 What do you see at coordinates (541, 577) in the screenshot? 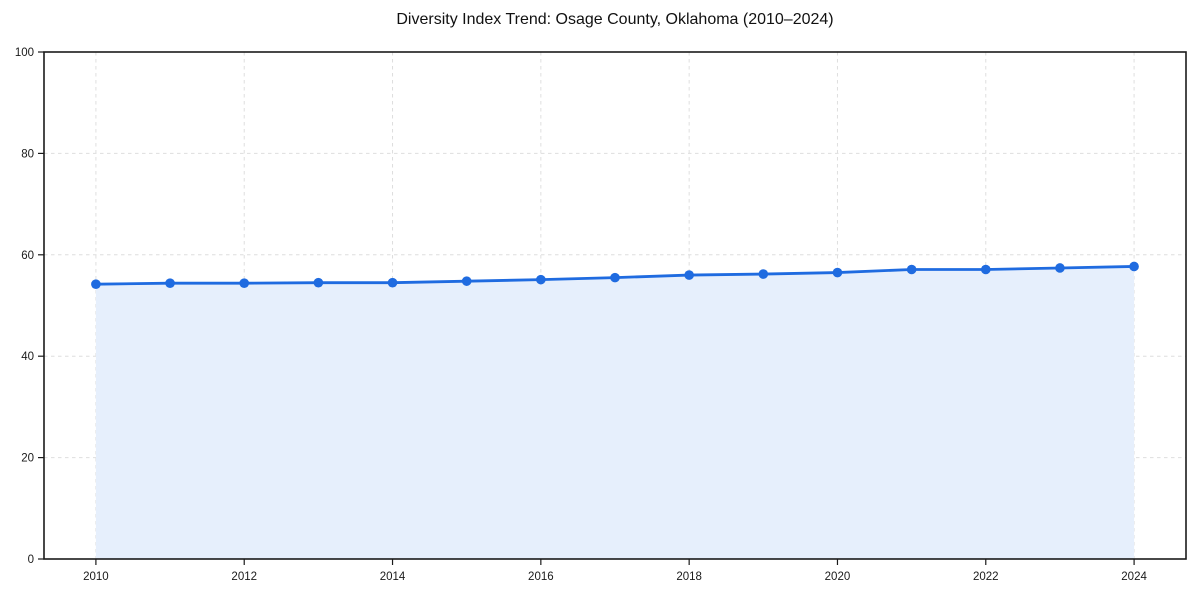
I see `x-tick-label: 2016` at bounding box center [541, 577].